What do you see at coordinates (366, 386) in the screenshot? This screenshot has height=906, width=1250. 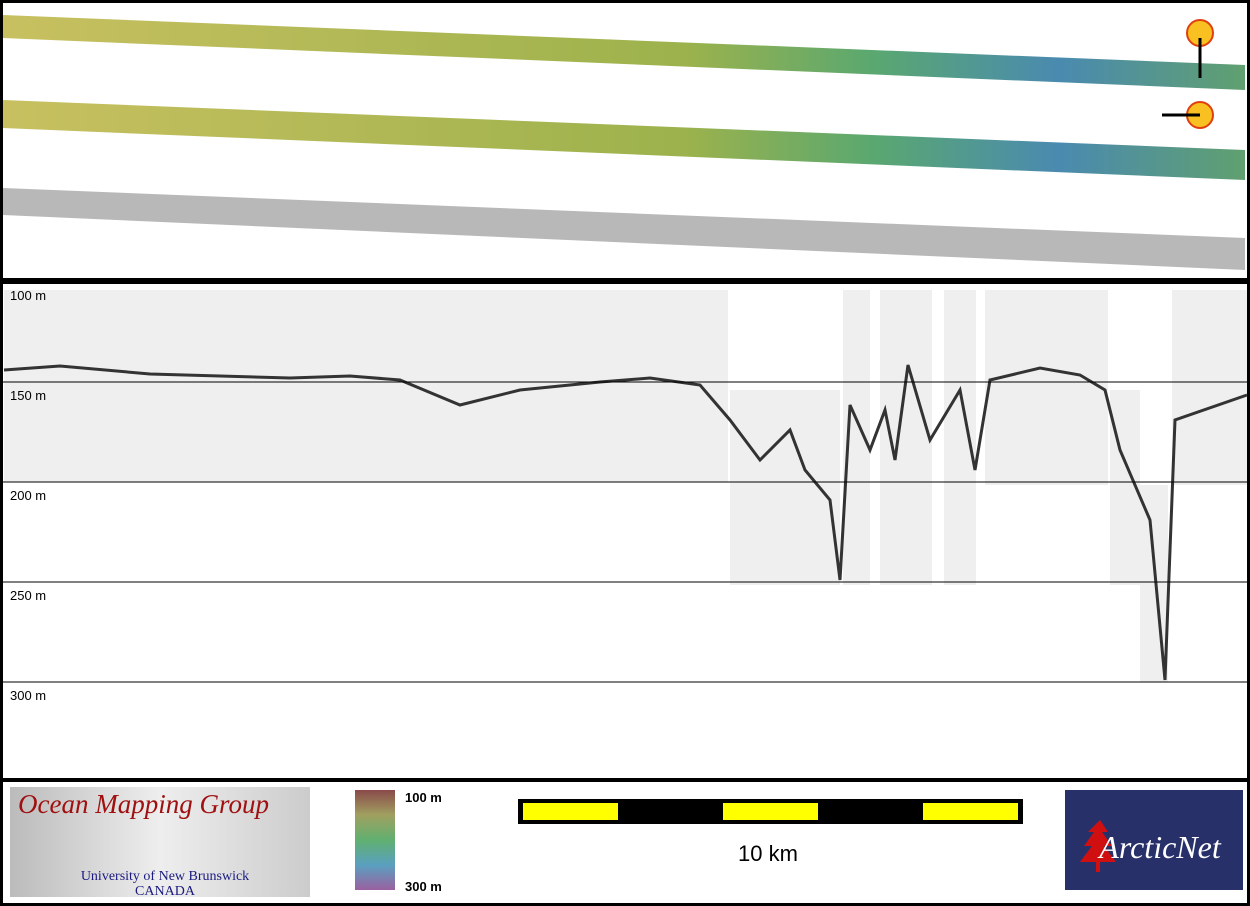 I see `water-column` at bounding box center [366, 386].